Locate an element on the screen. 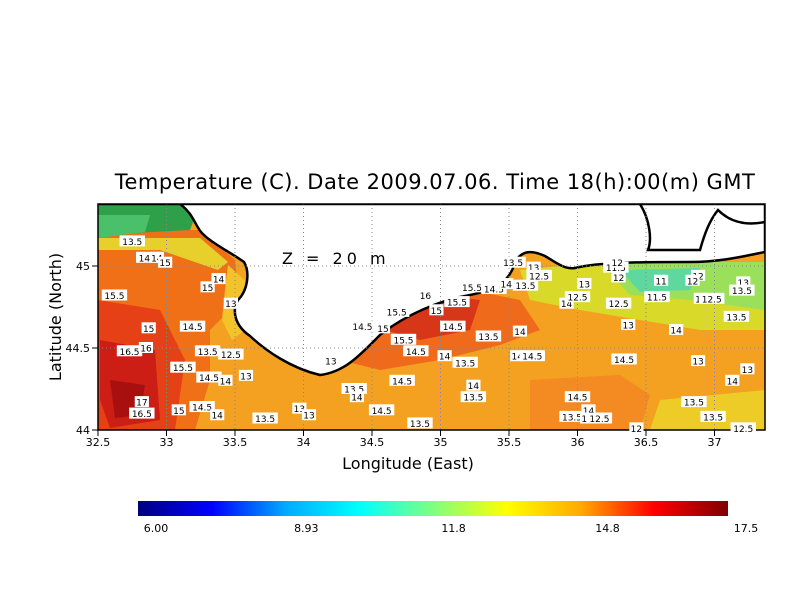 Image resolution: width=800 pixels, height=600 pixels. x-tick-label: 33.5 is located at coordinates (235, 442).